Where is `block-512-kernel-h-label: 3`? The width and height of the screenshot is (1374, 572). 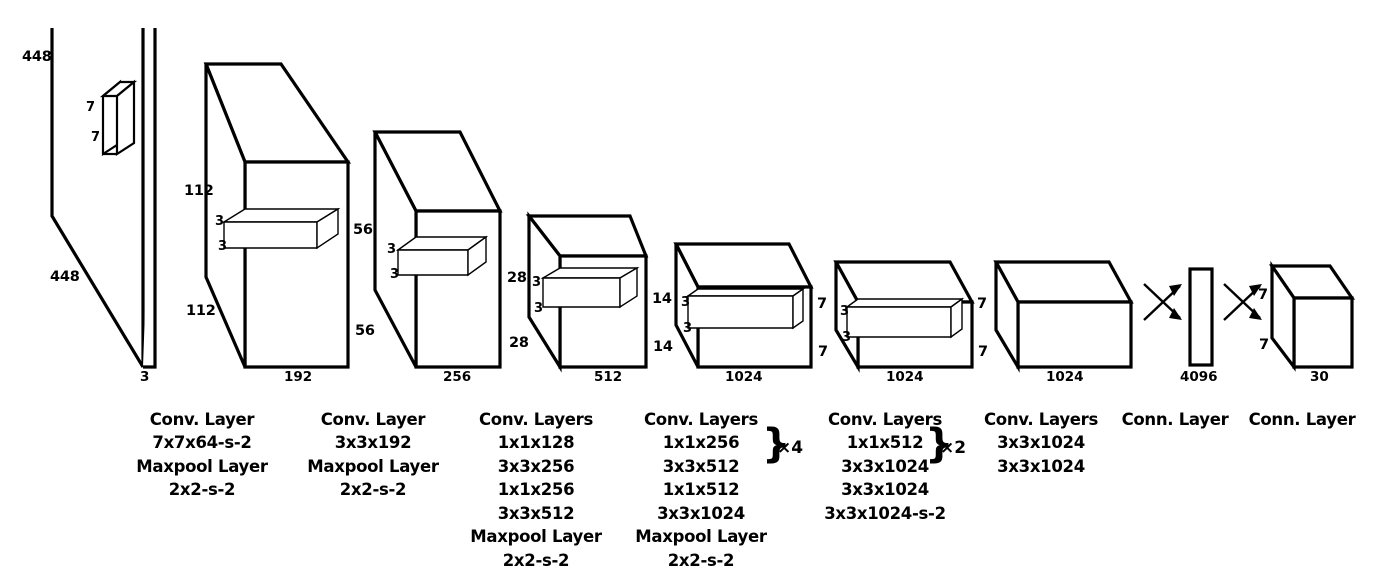 block-512-kernel-h-label: 3 is located at coordinates (537, 282).